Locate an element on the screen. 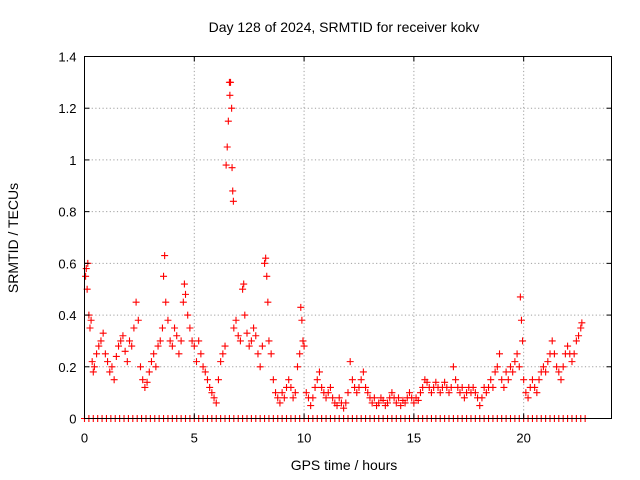  x-tick-labels: 0 5 10 15 20 is located at coordinates (306, 438).